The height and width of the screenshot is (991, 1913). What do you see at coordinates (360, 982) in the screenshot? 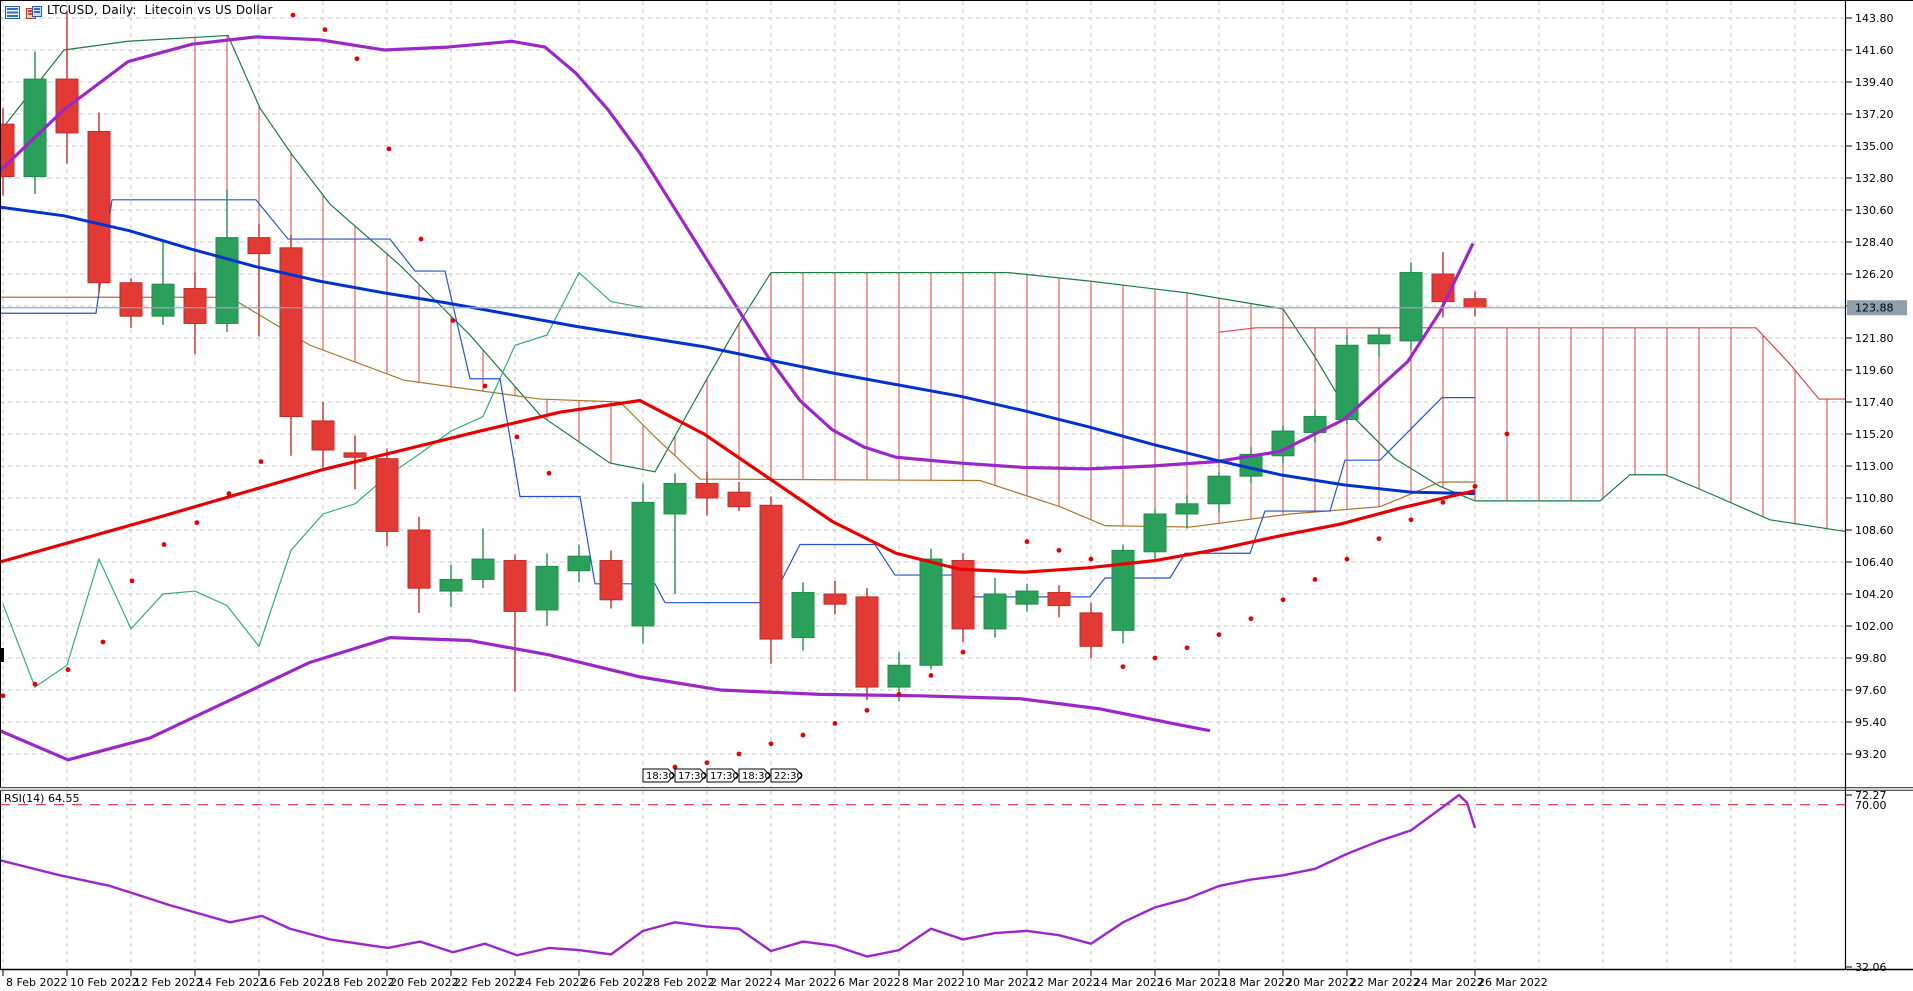
I see `date-axis-label: 18 Feb 2022` at bounding box center [360, 982].